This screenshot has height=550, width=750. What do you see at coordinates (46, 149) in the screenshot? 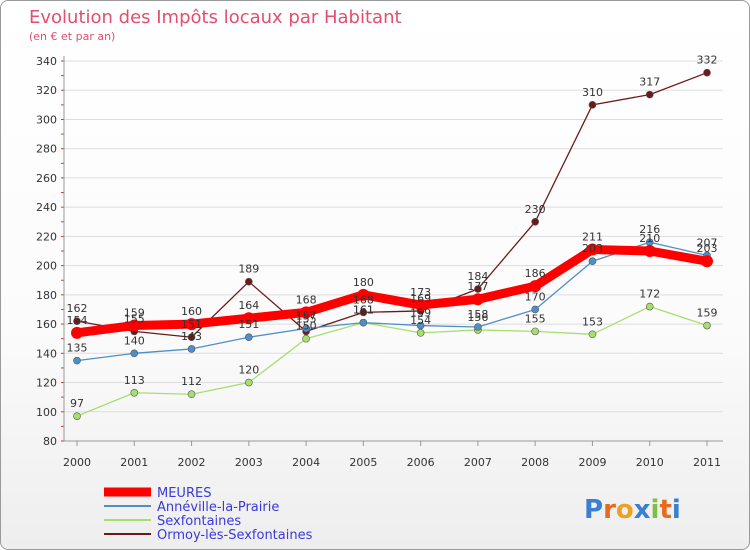
I see `y-tick-label: 280` at bounding box center [46, 149].